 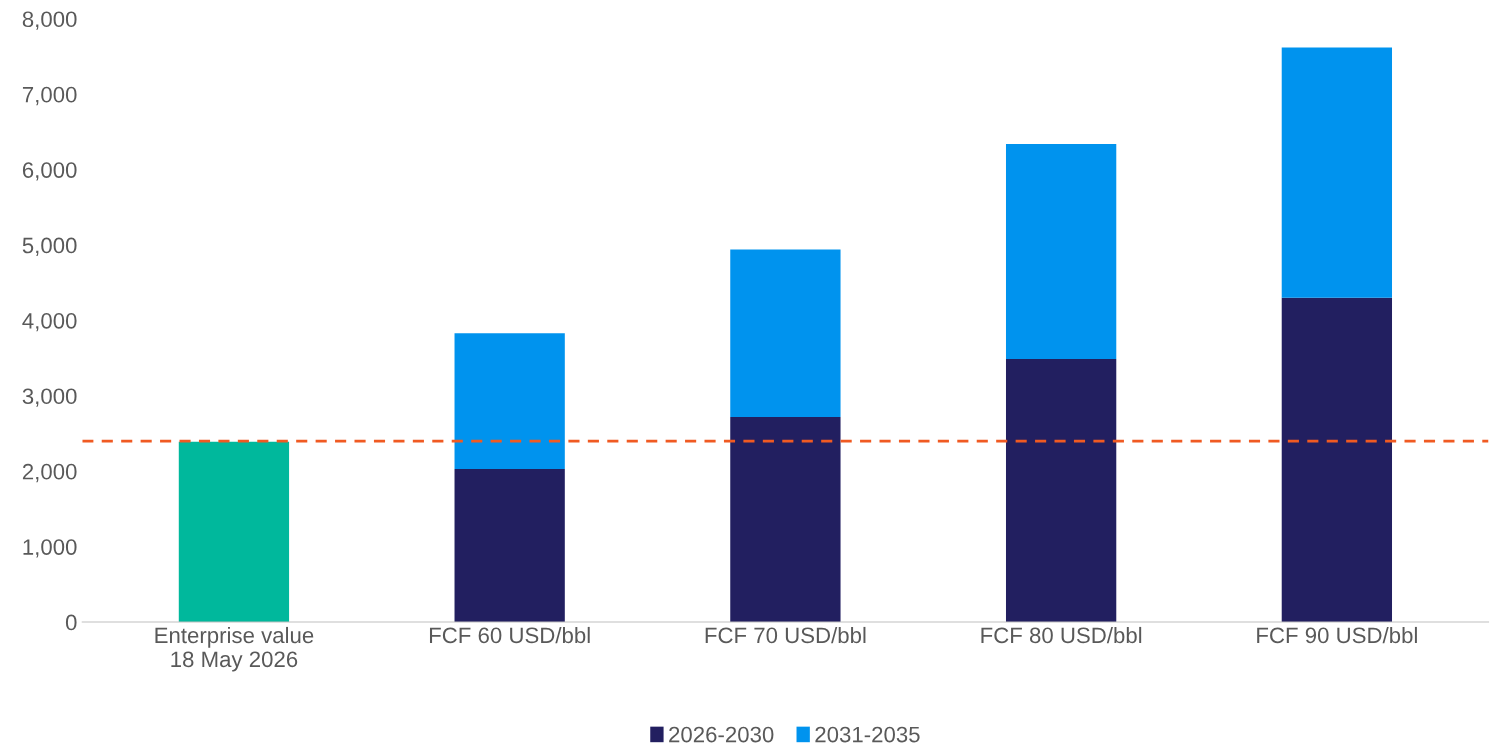 I want to click on y-tick-label: 0, so click(x=71, y=622).